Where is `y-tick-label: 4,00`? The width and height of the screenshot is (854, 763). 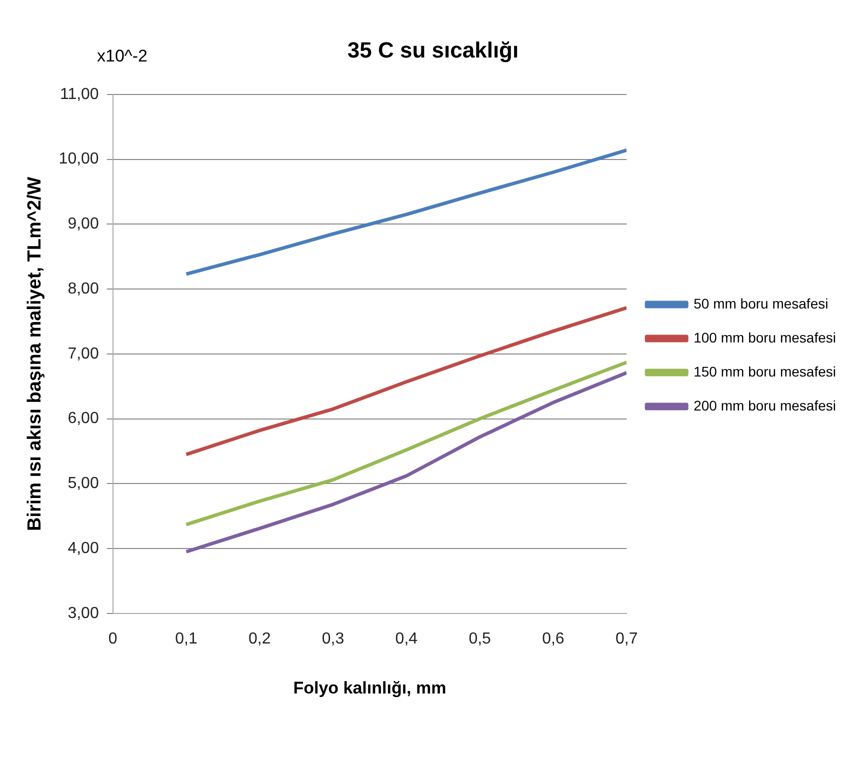 y-tick-label: 4,00 is located at coordinates (83, 548).